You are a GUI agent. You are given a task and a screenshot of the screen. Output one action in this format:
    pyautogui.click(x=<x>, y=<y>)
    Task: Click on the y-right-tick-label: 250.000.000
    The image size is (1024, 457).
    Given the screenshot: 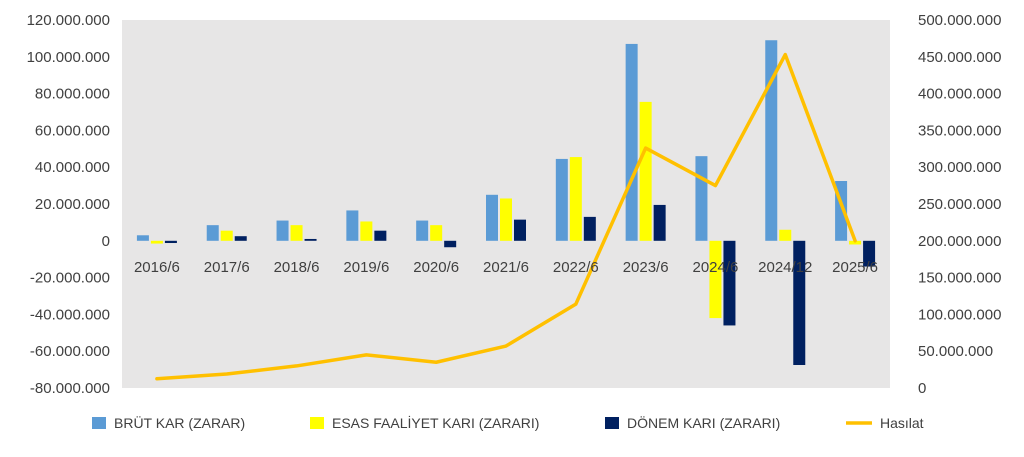 What is the action you would take?
    pyautogui.click(x=959, y=204)
    